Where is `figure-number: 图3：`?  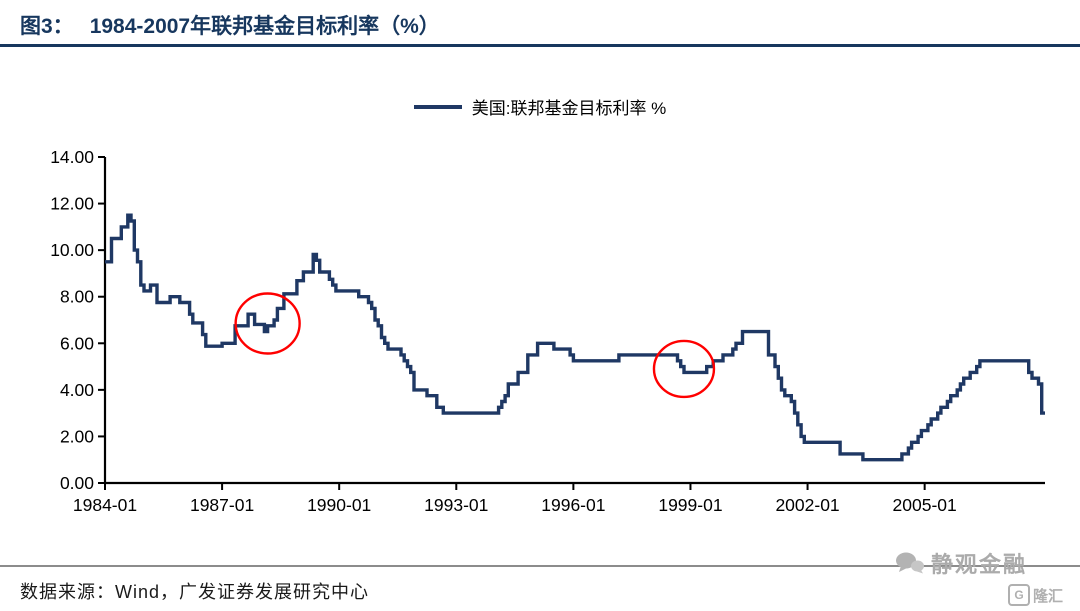 figure-number: 图3： is located at coordinates (47, 26).